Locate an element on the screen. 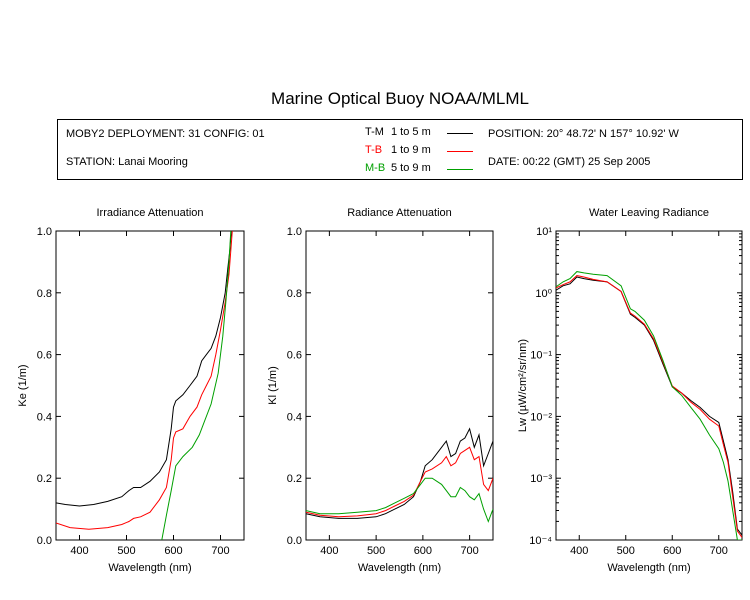 This screenshot has width=750, height=600. y-axis-label: Ke (1/m) is located at coordinates (23, 385).